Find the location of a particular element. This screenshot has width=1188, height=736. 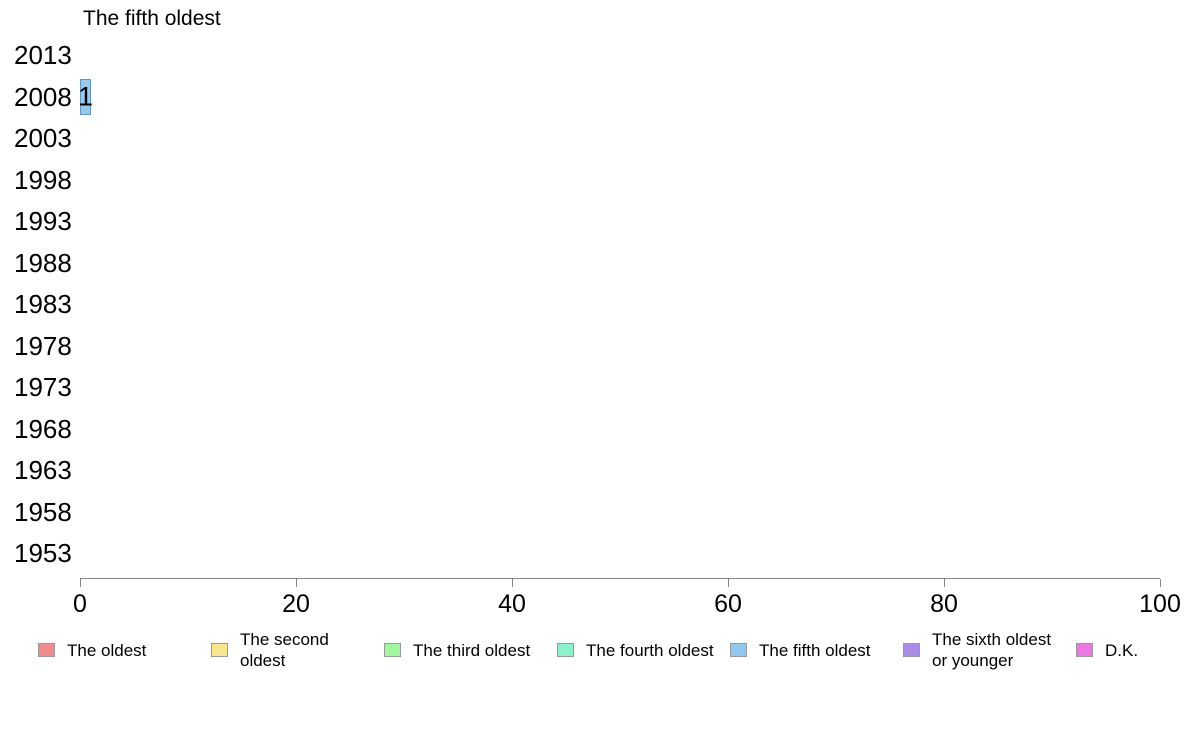

legend-item-4: The fourth oldest is located at coordinates (637, 650).